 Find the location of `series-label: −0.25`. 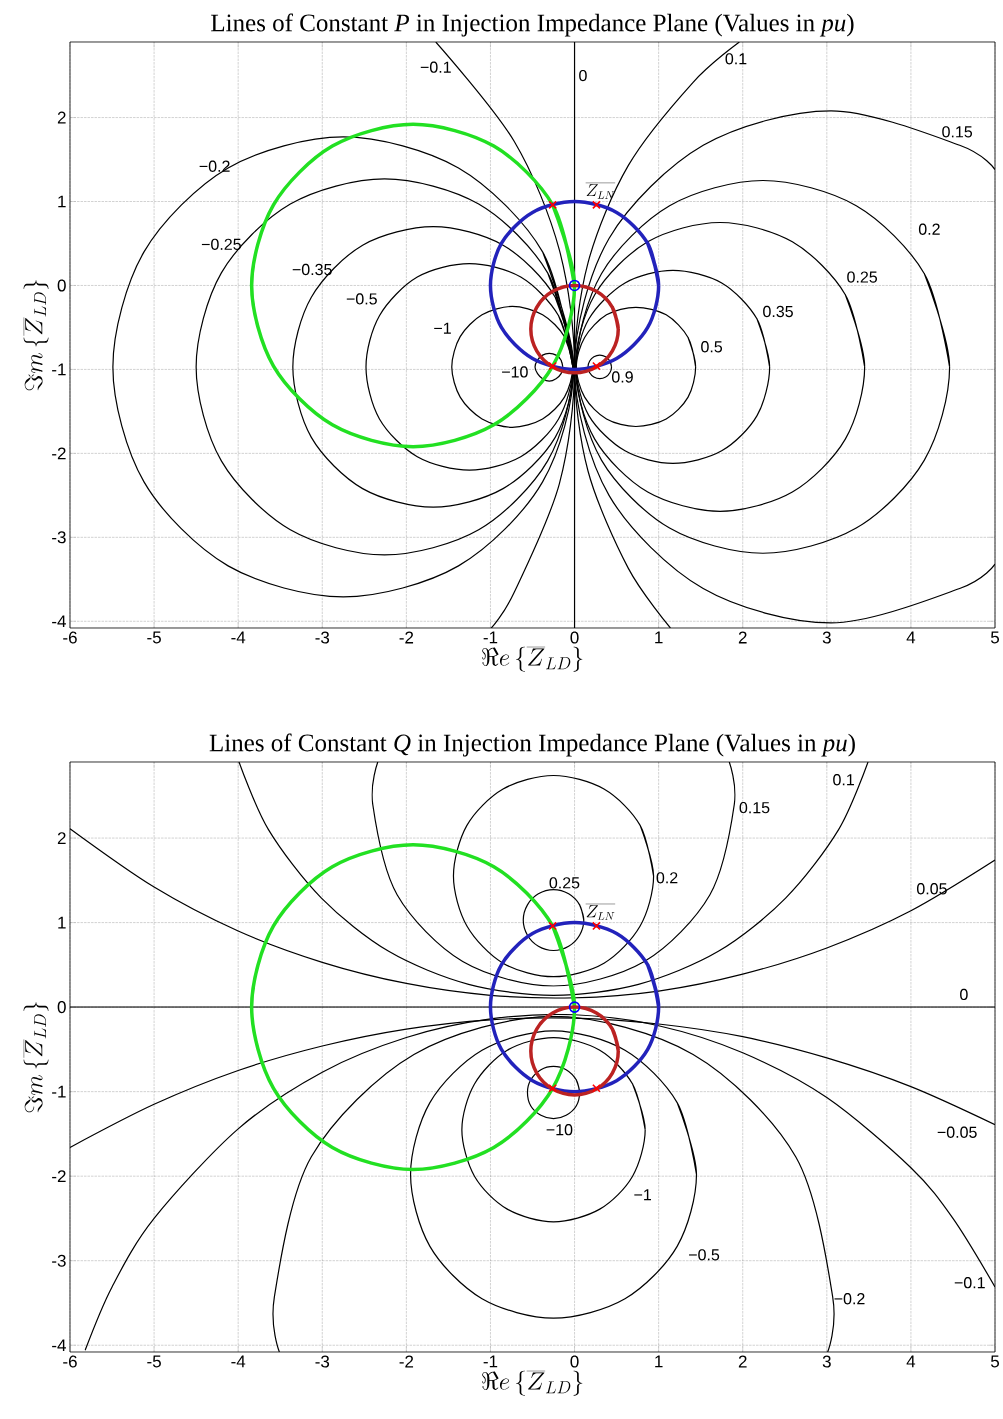

series-label: −0.25 is located at coordinates (221, 244).